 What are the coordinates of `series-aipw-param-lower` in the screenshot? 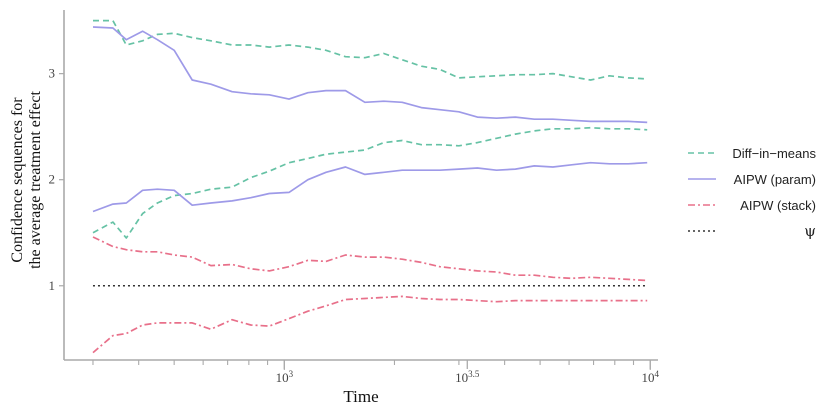 It's located at (370, 187).